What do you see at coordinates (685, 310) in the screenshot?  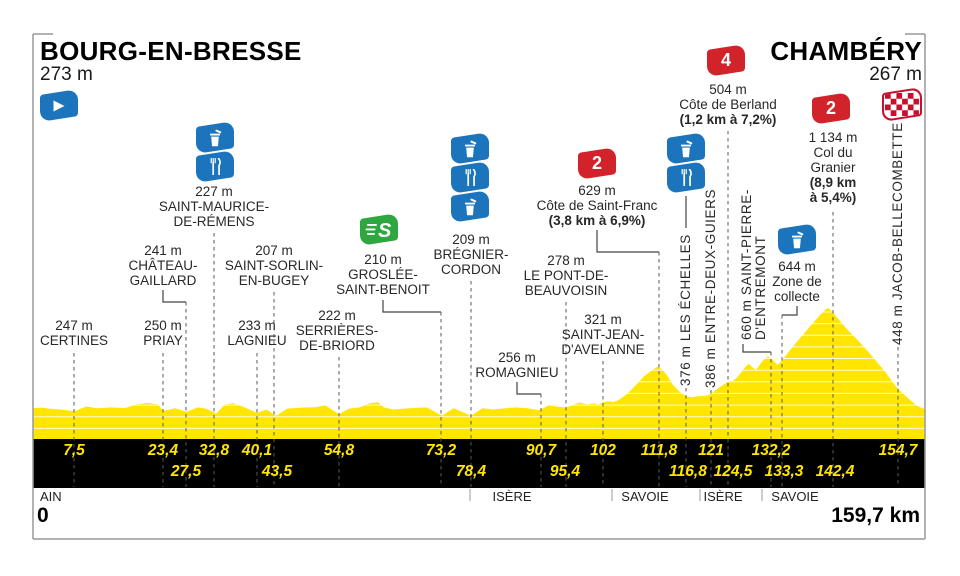 I see `waypoint-label-echelles: 376 m LES ÉCHELLES` at bounding box center [685, 310].